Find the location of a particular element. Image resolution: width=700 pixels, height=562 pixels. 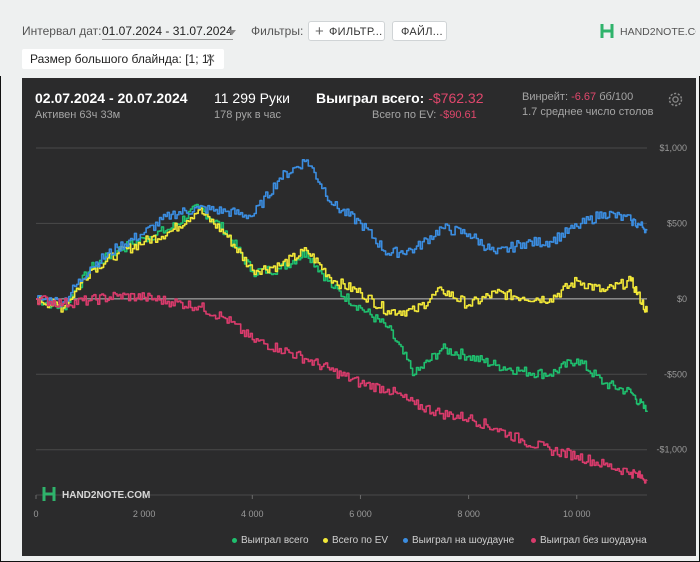

hands-count: 11 299 Руки is located at coordinates (252, 98).